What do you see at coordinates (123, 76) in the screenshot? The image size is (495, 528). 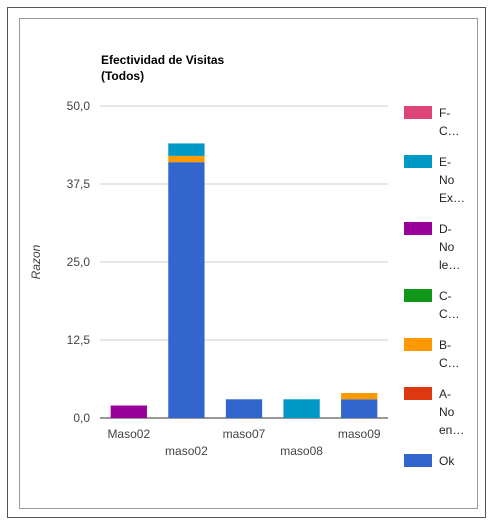 I see `chart-title-line-2: (Todos)` at bounding box center [123, 76].